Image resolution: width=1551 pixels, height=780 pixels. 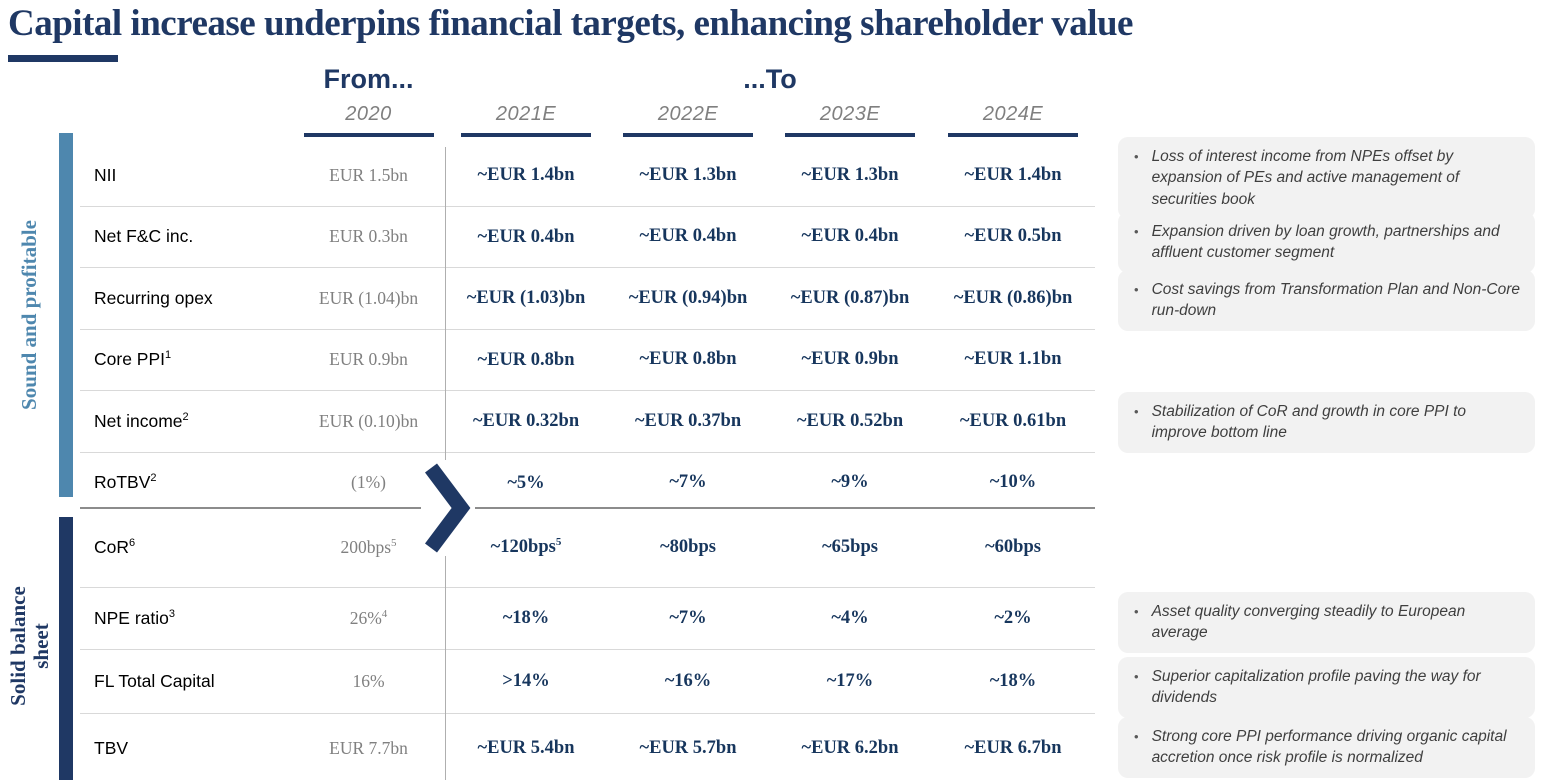 I want to click on cell-2020: EUR 0.3bn, so click(x=368, y=236).